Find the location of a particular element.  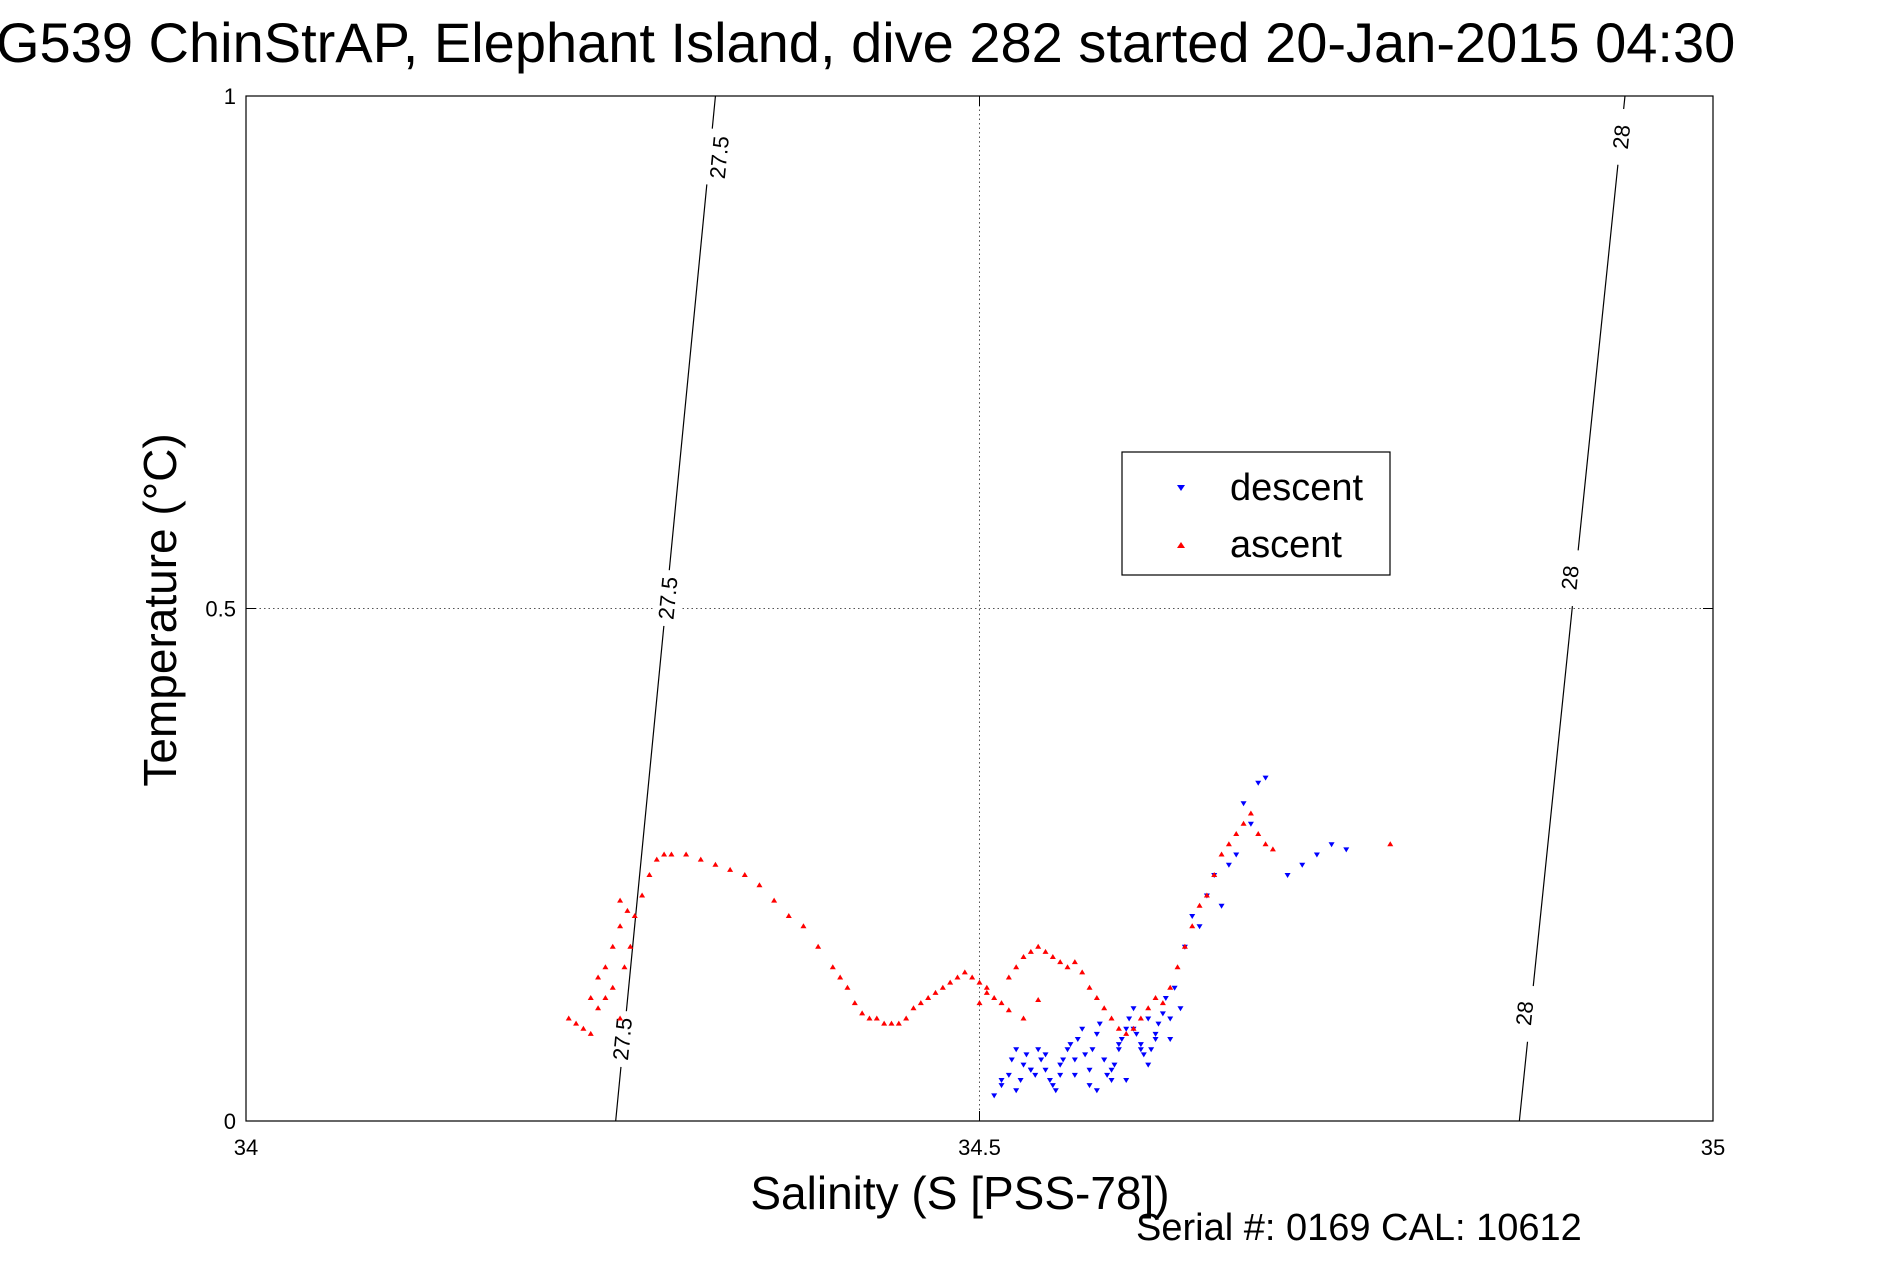

y-tick-label: 1 is located at coordinates (230, 96).